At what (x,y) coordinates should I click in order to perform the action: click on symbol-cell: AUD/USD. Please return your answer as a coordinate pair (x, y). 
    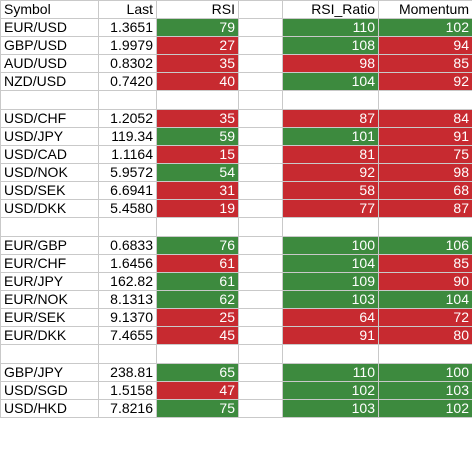
    Looking at the image, I should click on (49, 63).